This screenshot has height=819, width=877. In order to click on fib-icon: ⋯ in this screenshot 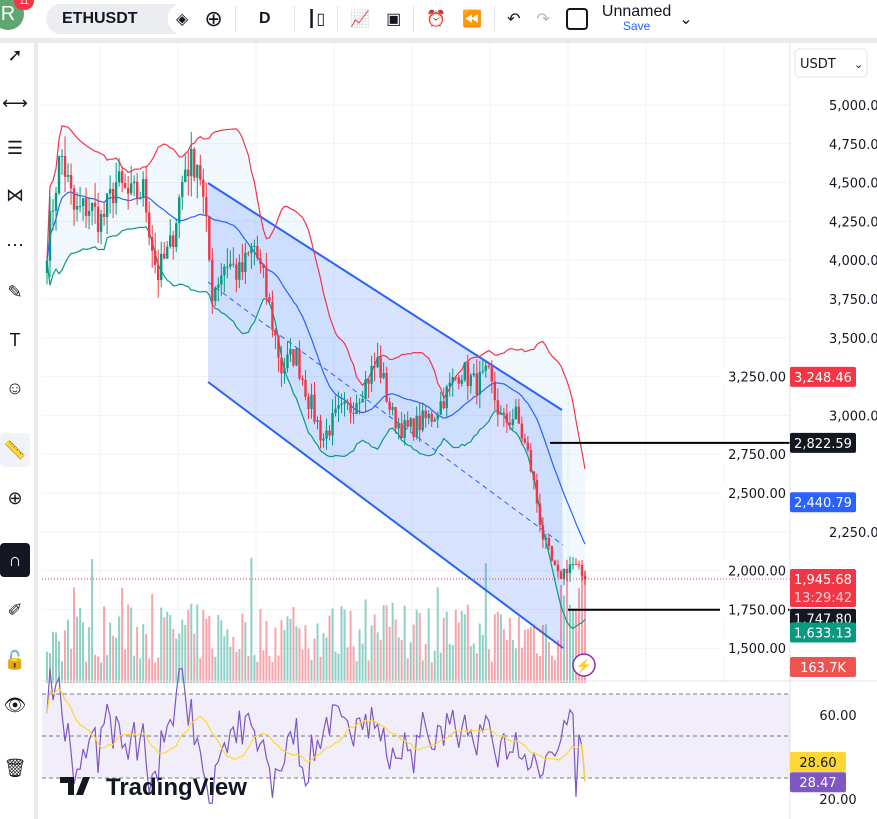, I will do `click(15, 244)`.